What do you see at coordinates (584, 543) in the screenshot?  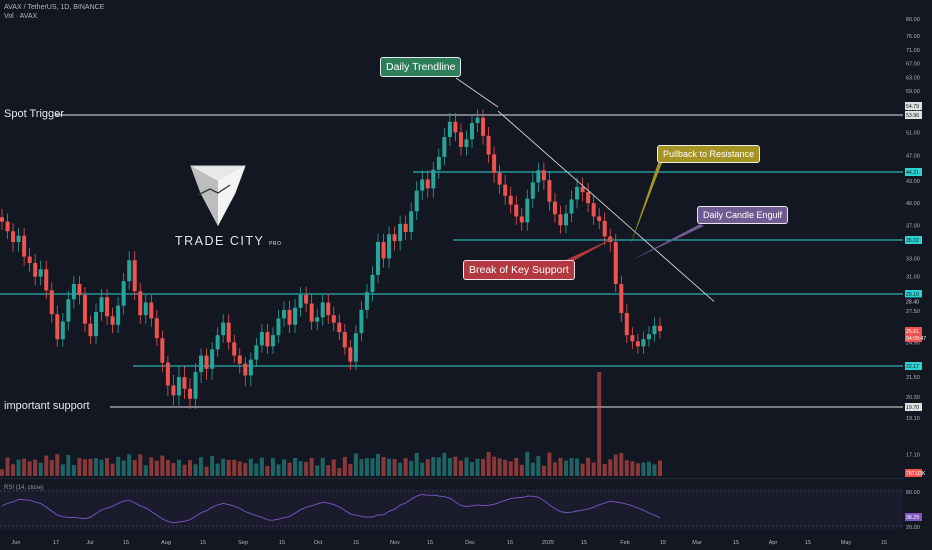 I see `x-axis-label: 15` at bounding box center [584, 543].